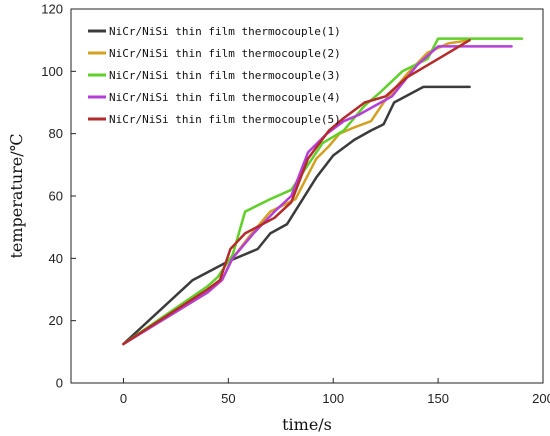 Image resolution: width=550 pixels, height=436 pixels. I want to click on y-axis-ticks: 0 20 40 60 80 100 120, so click(58, 196).